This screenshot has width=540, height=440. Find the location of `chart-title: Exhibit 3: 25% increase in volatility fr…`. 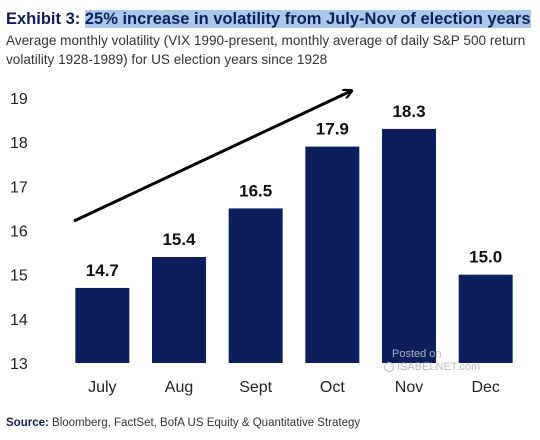

chart-title: Exhibit 3: 25% increase in volatility fr… is located at coordinates (271, 19).